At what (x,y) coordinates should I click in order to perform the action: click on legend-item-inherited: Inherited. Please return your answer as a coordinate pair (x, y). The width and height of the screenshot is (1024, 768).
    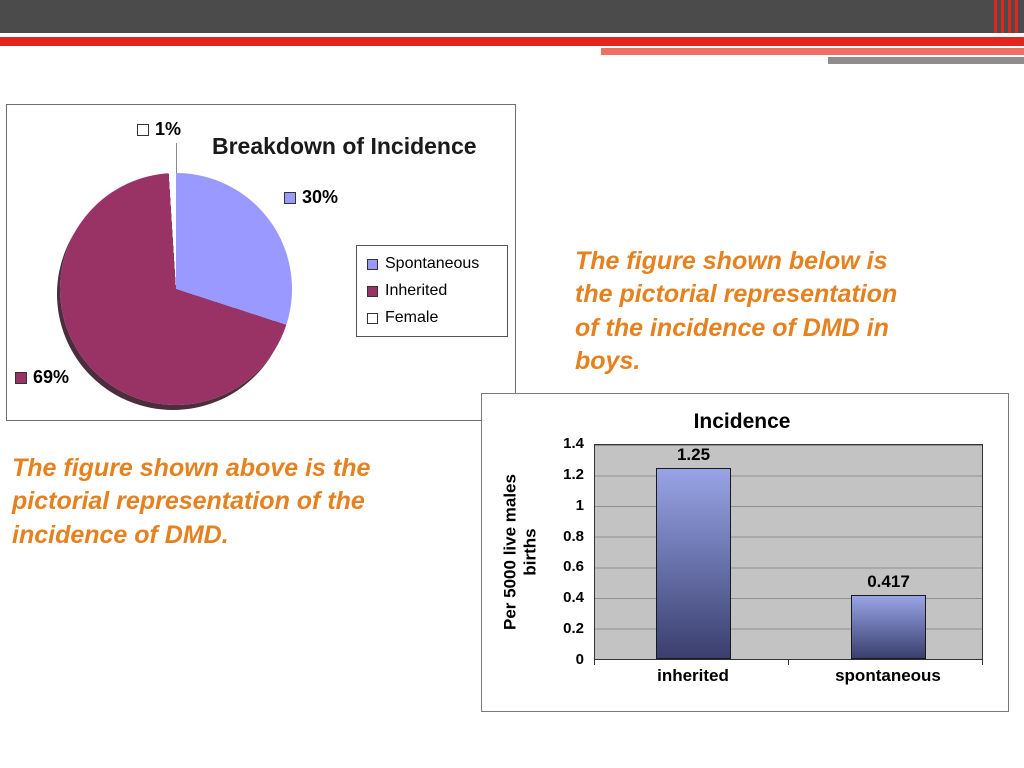
    Looking at the image, I should click on (432, 291).